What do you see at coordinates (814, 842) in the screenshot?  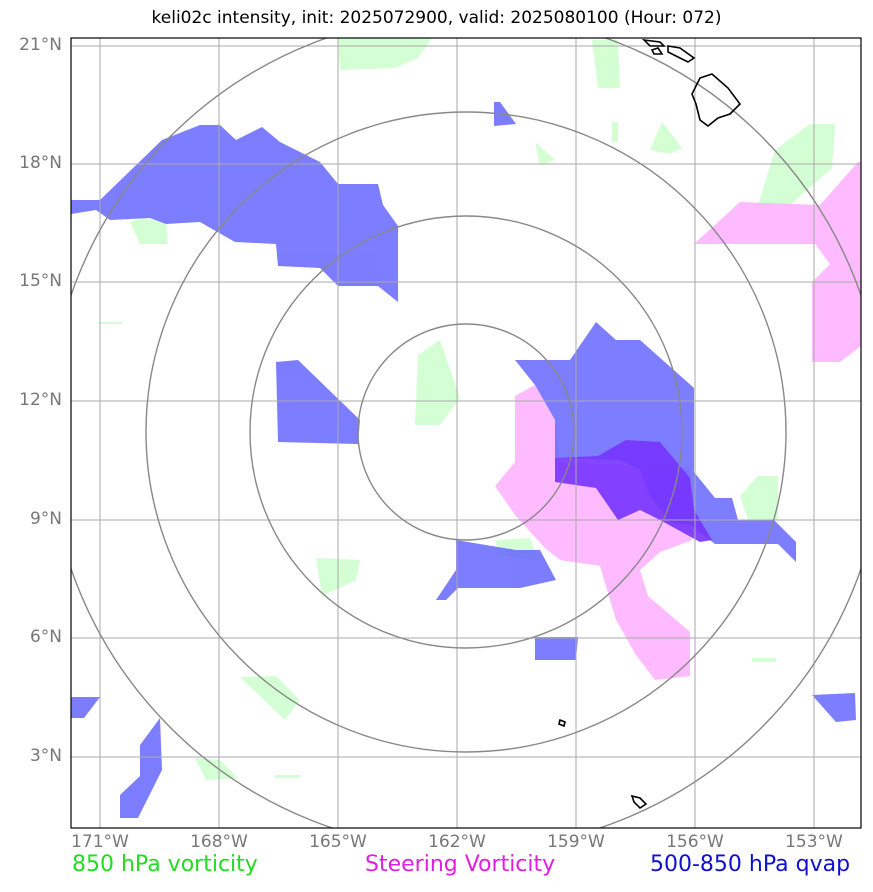 I see `lon-label: 153°W` at bounding box center [814, 842].